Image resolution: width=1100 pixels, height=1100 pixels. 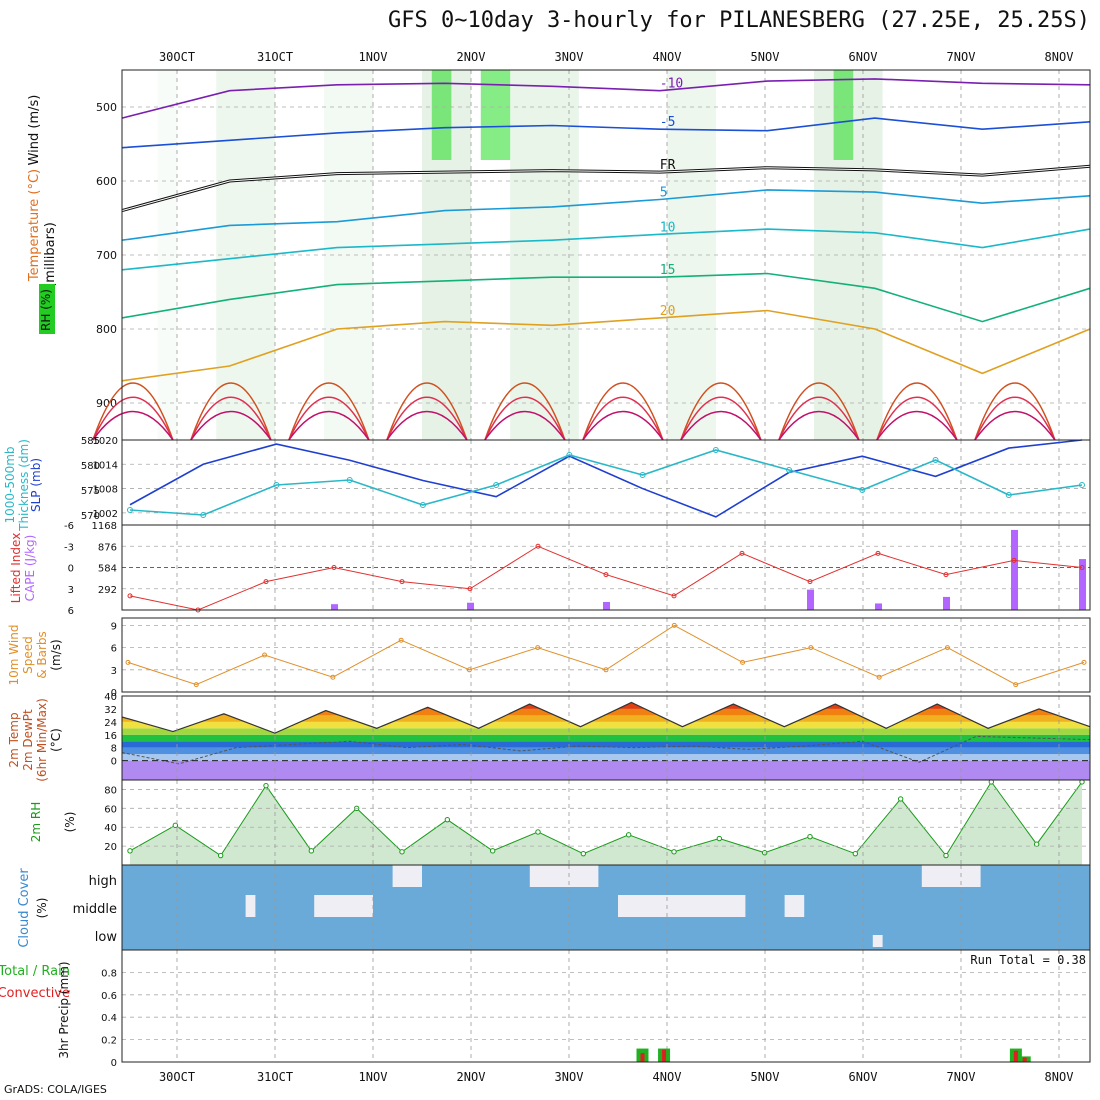 What do you see at coordinates (71, 569) in the screenshot?
I see `li-tick-label: 0` at bounding box center [71, 569].